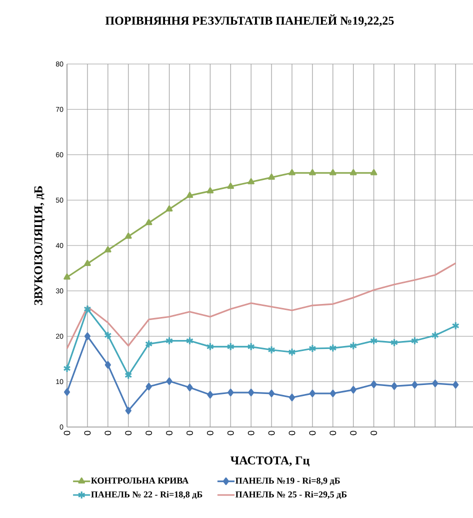 The height and width of the screenshot is (518, 473). I want to click on legend-label: ПАНЕЛЬ №19 - Ri=8,9 дБ, so click(287, 481).